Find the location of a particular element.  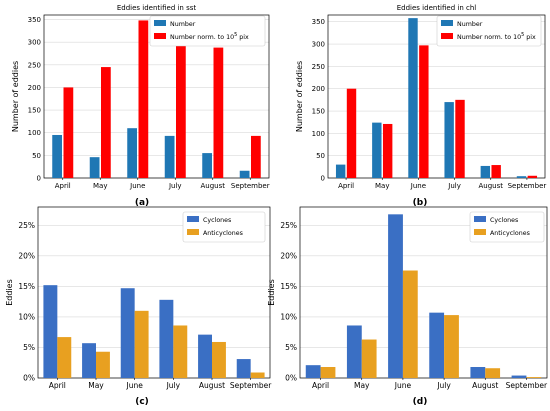

y-tick-label: 100 is located at coordinates (318, 134).